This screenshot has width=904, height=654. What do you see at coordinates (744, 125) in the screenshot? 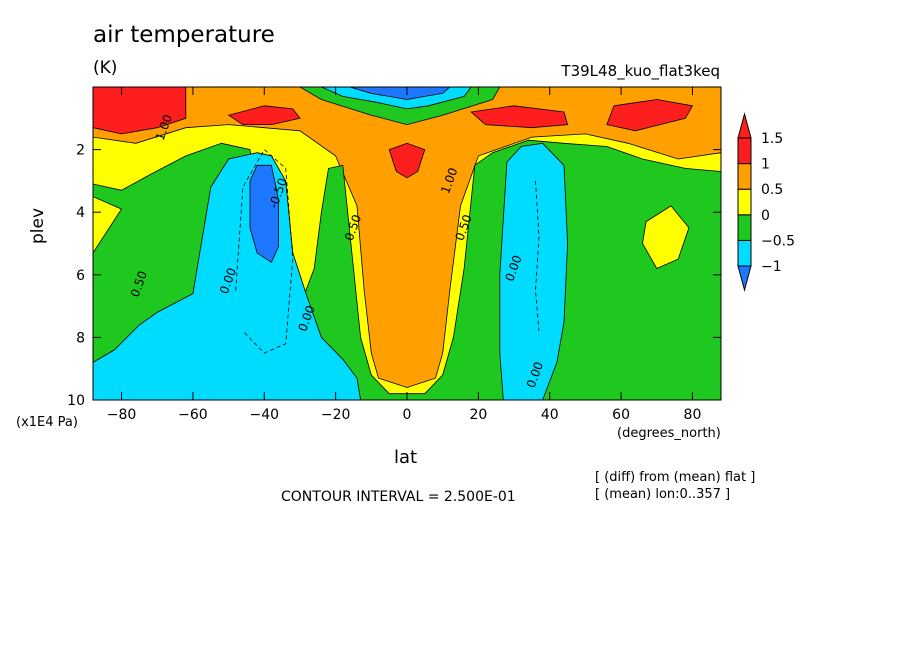
I see `colorbar-over-arrow` at bounding box center [744, 125].